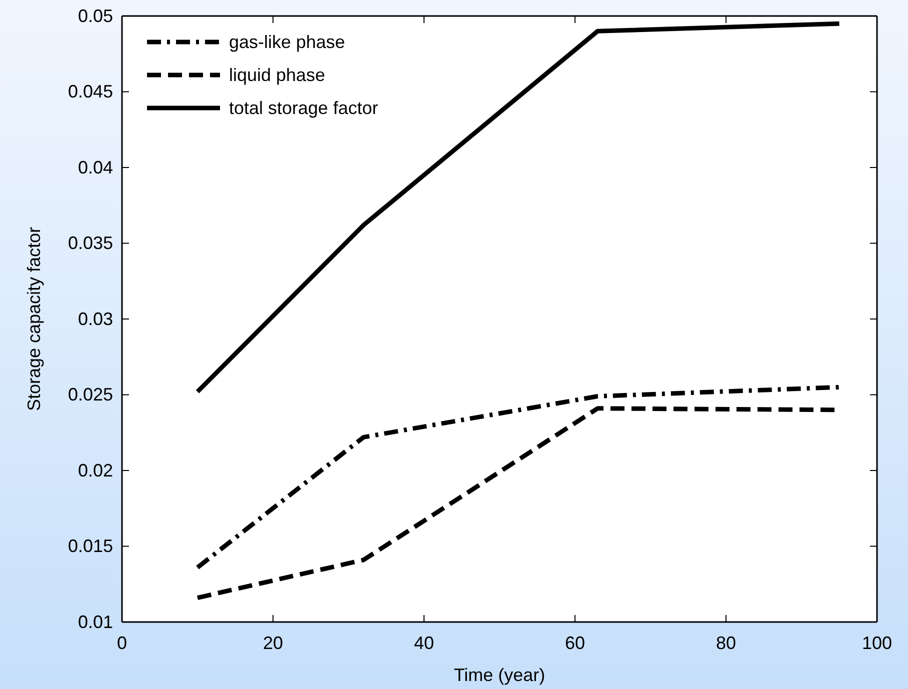 The image size is (908, 689). I want to click on y-tick-label: 0.02, so click(95, 470).